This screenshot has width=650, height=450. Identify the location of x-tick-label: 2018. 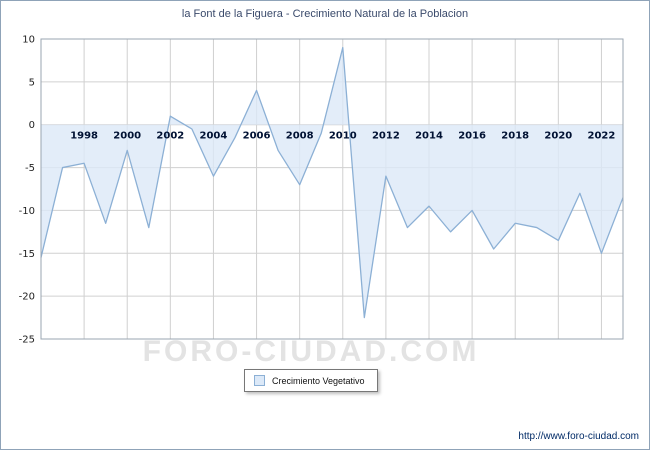
(515, 136).